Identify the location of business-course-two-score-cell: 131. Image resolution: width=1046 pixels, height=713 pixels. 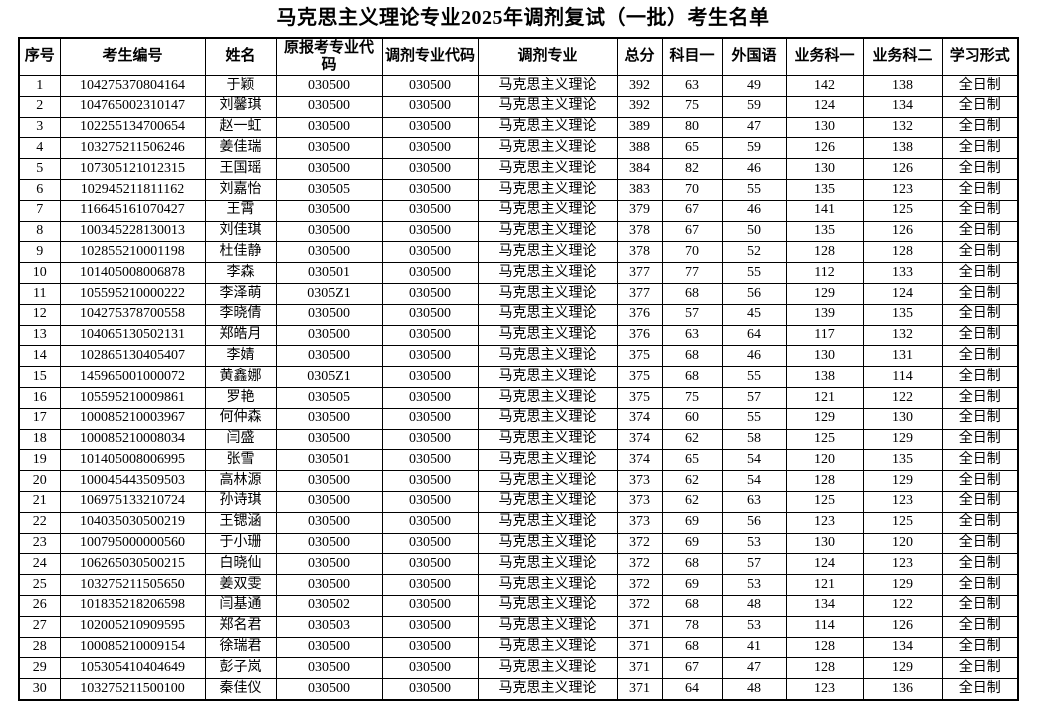
(902, 356).